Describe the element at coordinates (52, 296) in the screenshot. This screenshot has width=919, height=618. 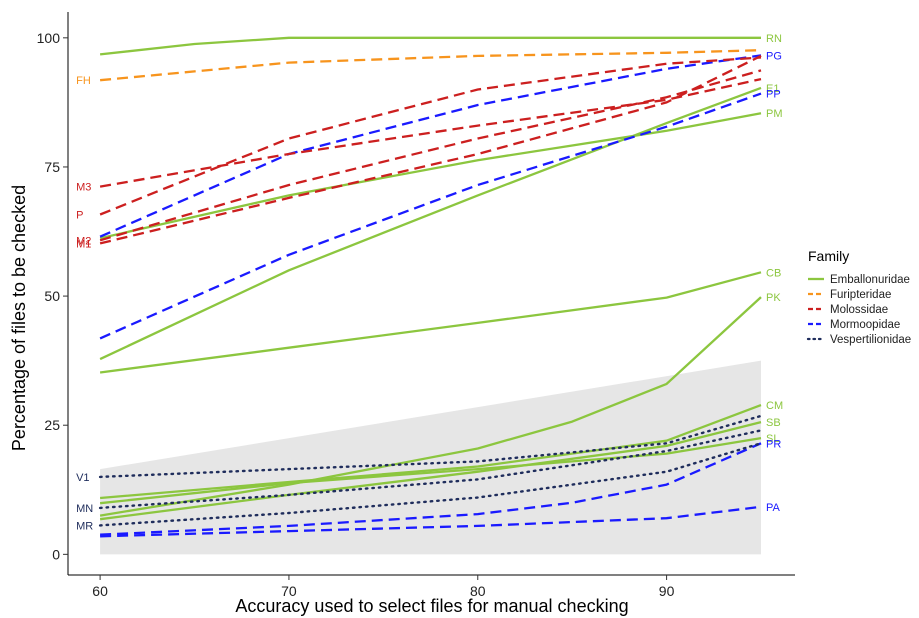
I see `y-tick-label-50: 50` at that location.